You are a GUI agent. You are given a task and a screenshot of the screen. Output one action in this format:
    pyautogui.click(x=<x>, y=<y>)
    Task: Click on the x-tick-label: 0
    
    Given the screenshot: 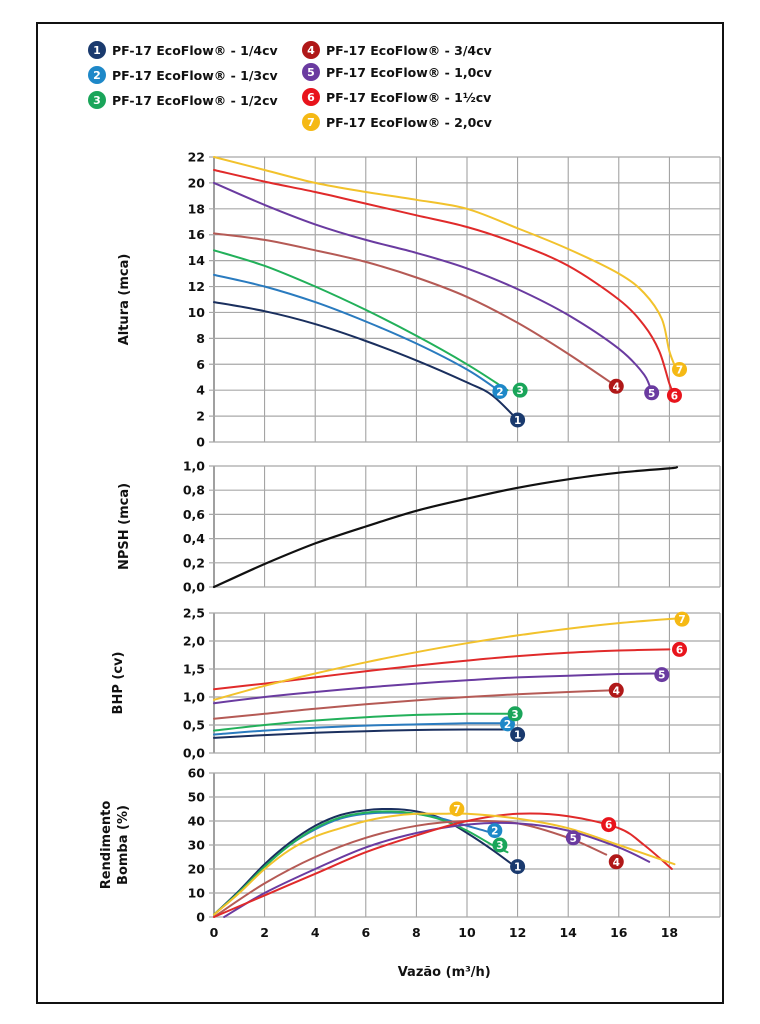 What is the action you would take?
    pyautogui.click(x=214, y=932)
    